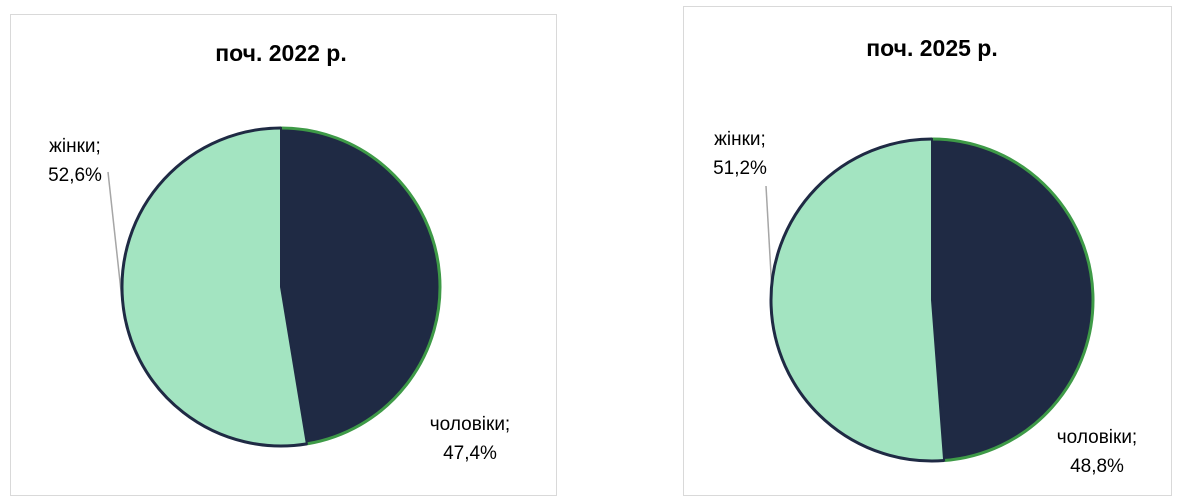 This screenshot has height=501, width=1183. Describe the element at coordinates (1097, 466) in the screenshot. I see `value-label: 48,8%` at that location.